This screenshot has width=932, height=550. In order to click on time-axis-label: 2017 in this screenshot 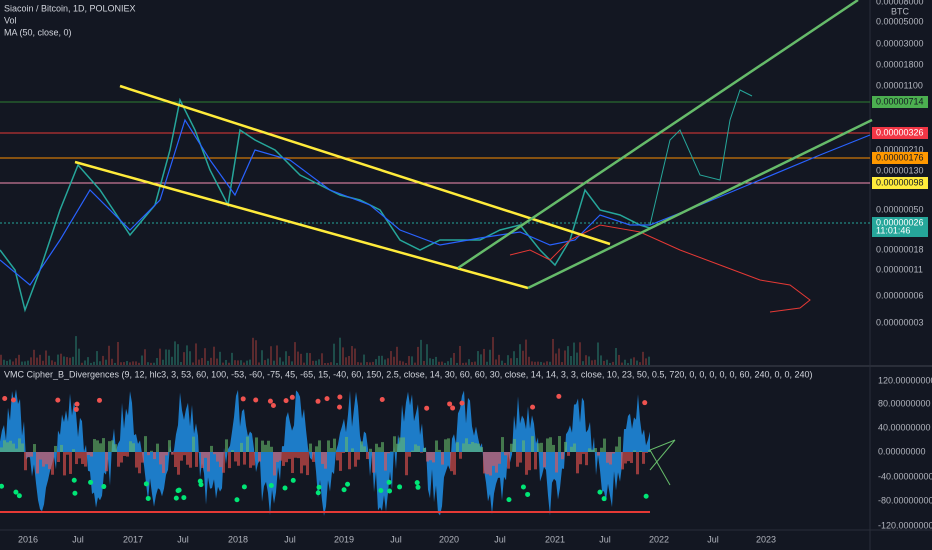, I will do `click(133, 539)`.